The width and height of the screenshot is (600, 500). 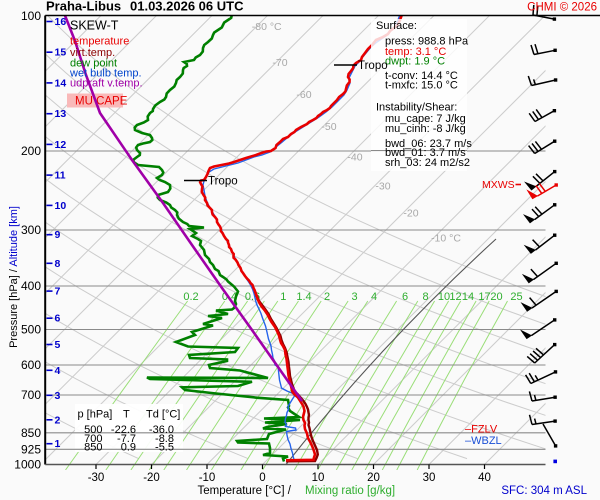 I want to click on svg-text: srh_03: 24 m2/s2, so click(x=427, y=163).